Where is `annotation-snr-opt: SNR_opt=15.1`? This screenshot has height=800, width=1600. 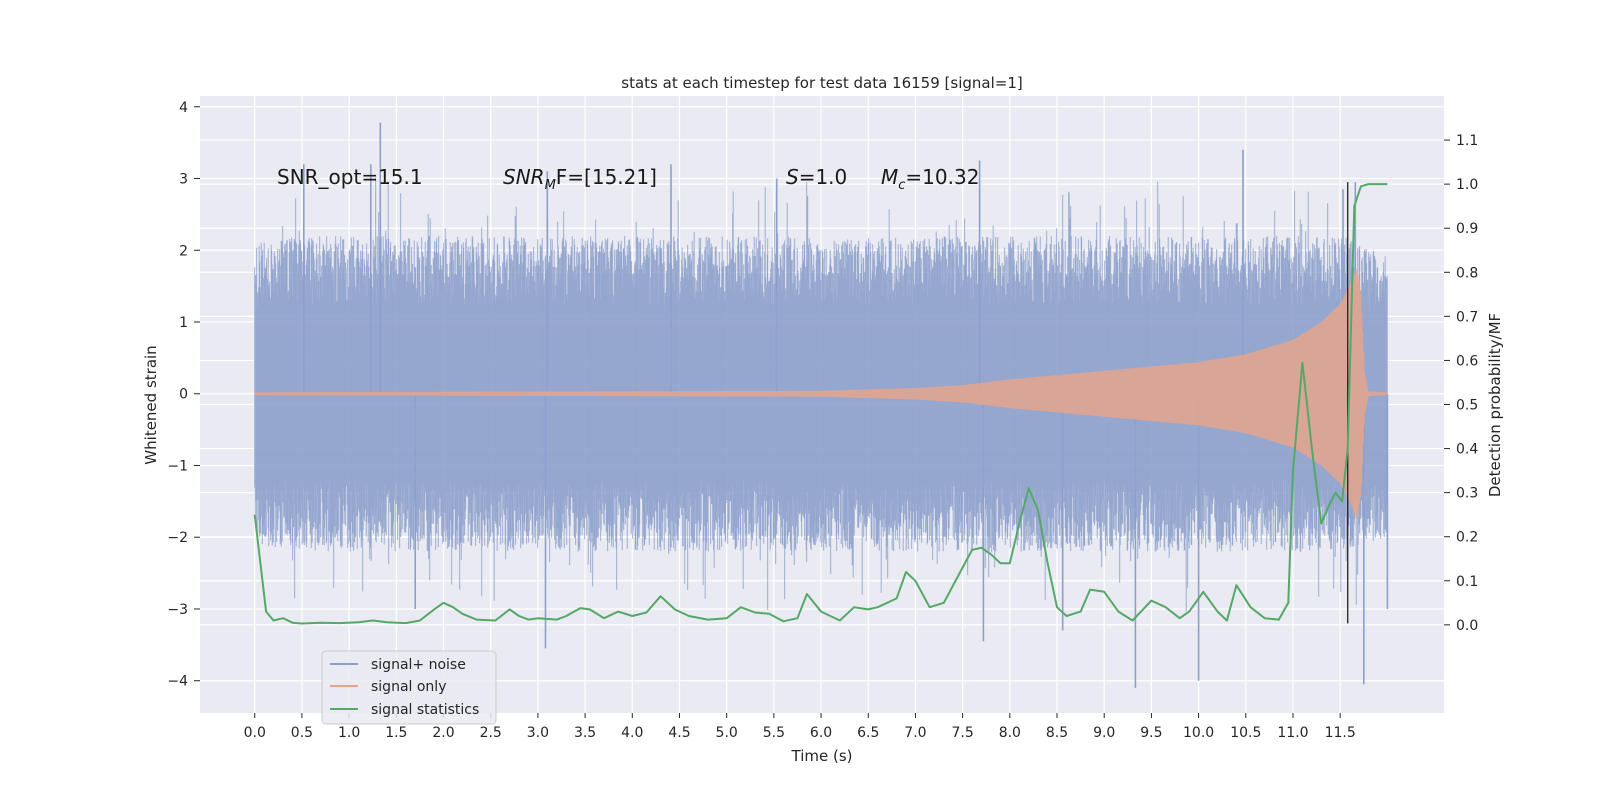
annotation-snr-opt: SNR_opt=15.1 is located at coordinates (350, 177).